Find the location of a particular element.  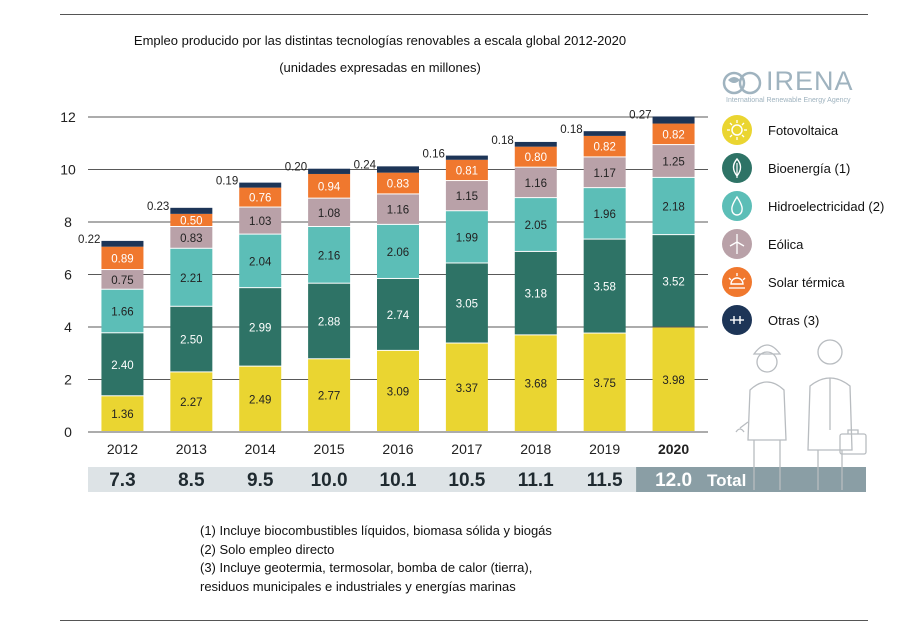

data-label: 3.37 is located at coordinates (467, 389).